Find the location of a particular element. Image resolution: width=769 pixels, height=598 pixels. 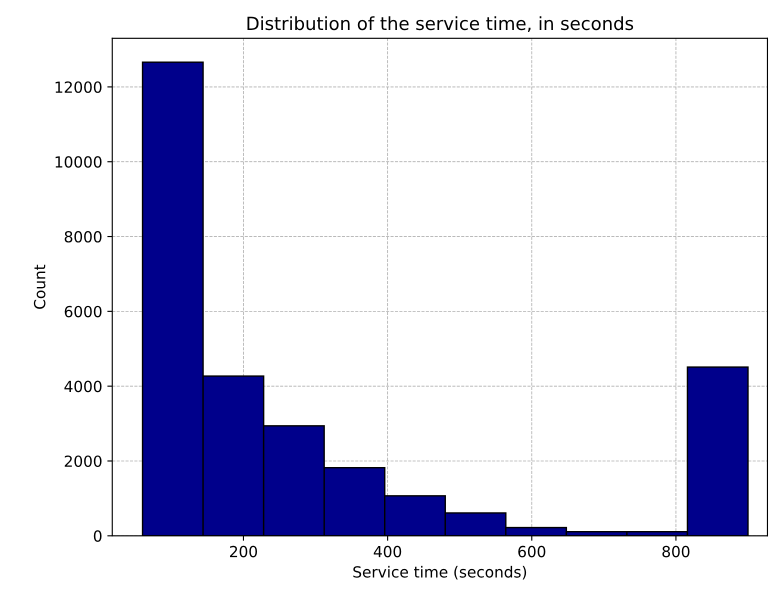

x-tick-label: 600 is located at coordinates (532, 552).